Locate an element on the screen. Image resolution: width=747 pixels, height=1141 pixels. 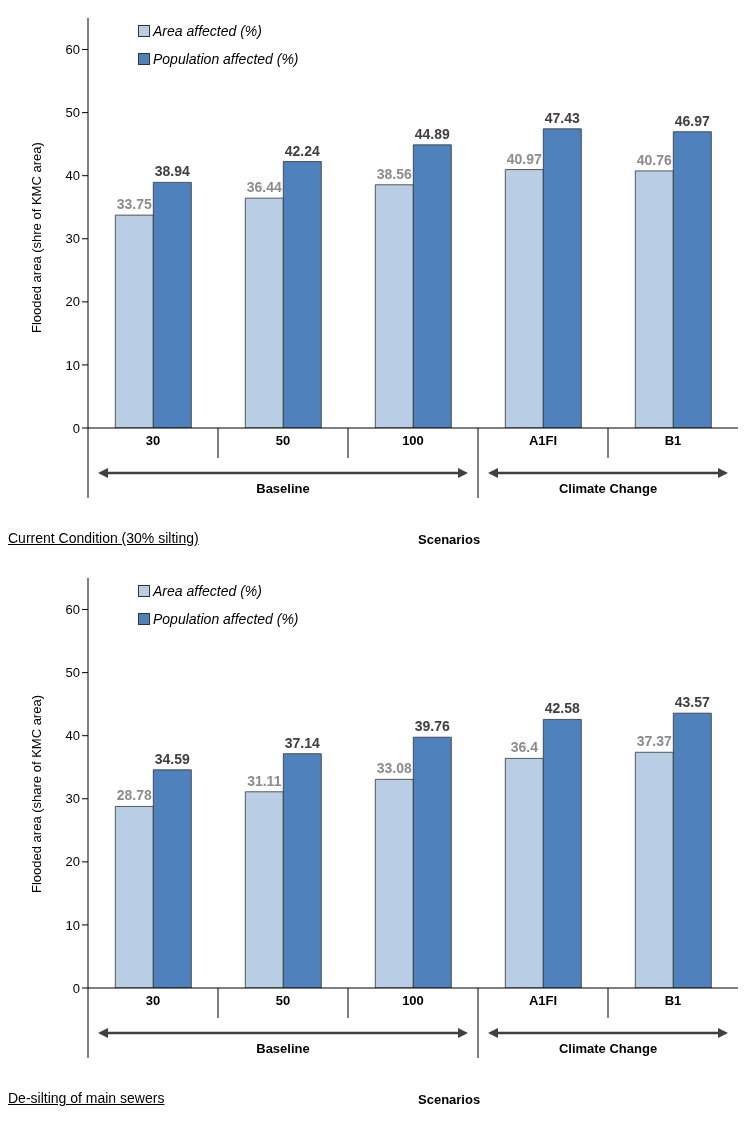
data-label: 40.76 is located at coordinates (654, 159).